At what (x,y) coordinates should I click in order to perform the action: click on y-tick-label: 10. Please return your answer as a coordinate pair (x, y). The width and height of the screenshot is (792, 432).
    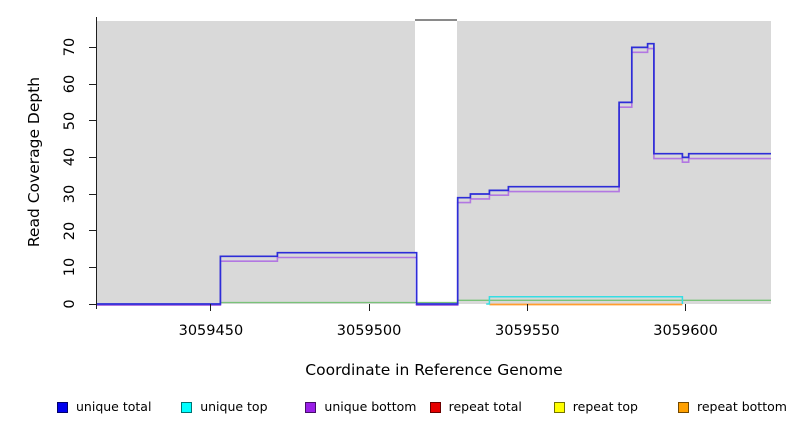
    Looking at the image, I should click on (70, 267).